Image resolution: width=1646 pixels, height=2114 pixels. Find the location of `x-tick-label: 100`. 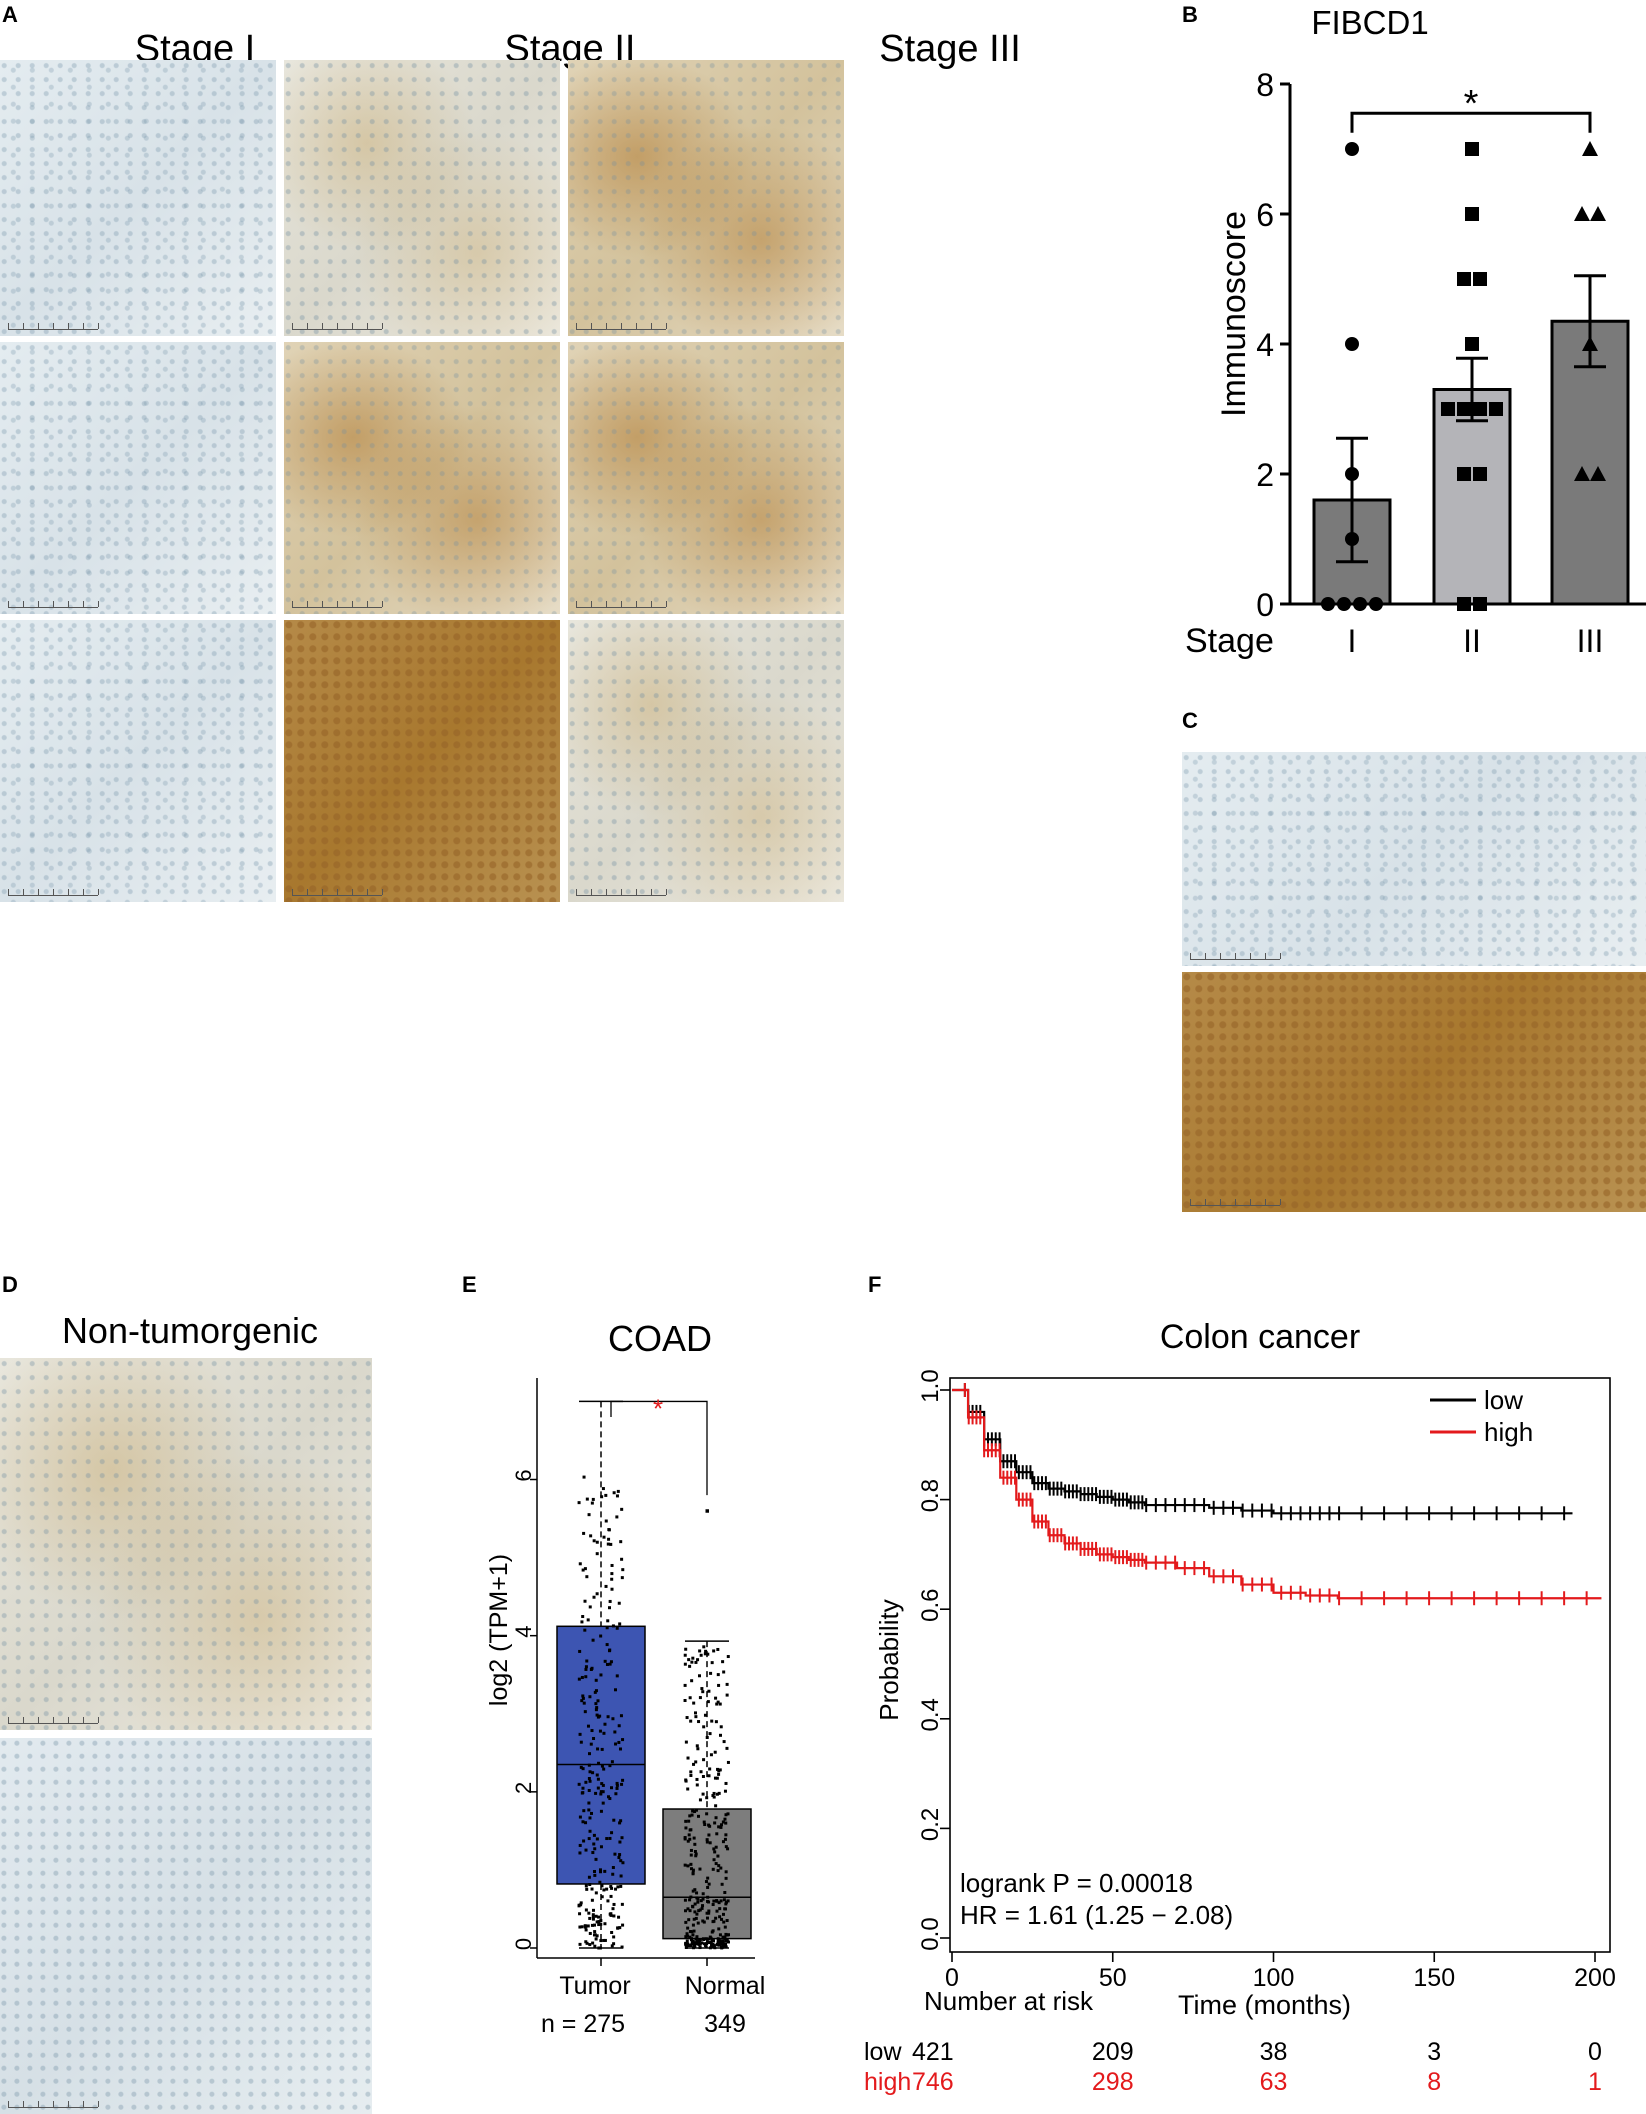

x-tick-label: 100 is located at coordinates (1274, 1978).